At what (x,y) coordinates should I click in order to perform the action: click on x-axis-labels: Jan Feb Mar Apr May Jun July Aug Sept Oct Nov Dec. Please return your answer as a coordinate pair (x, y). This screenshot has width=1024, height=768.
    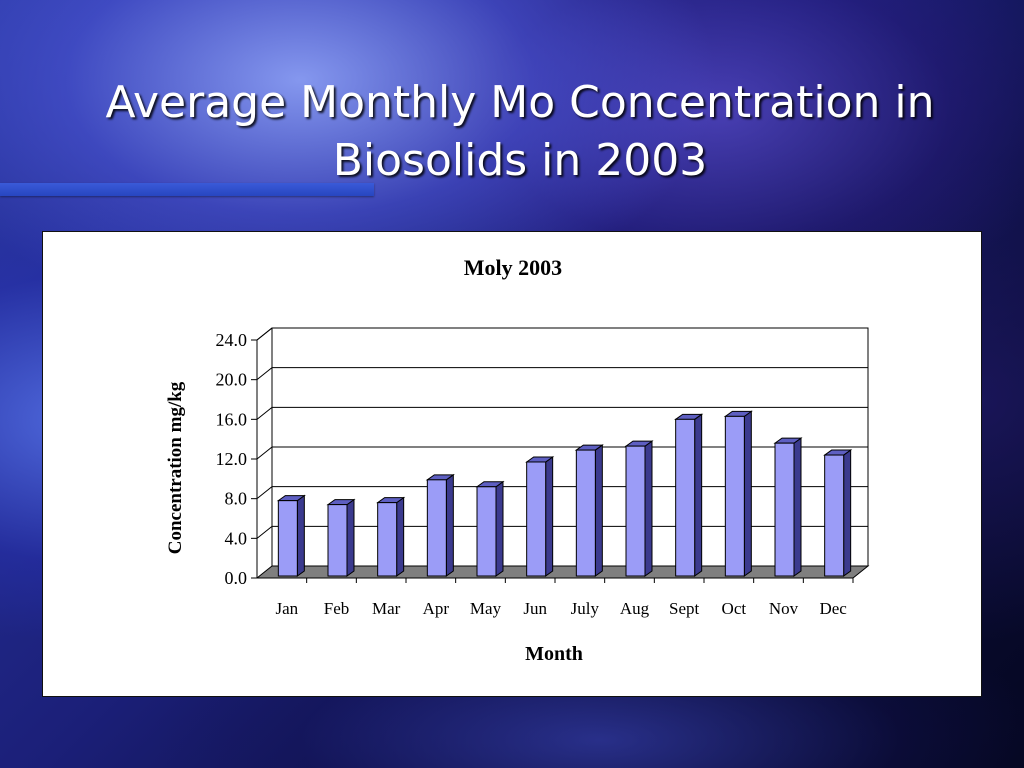
    Looking at the image, I should click on (564, 598).